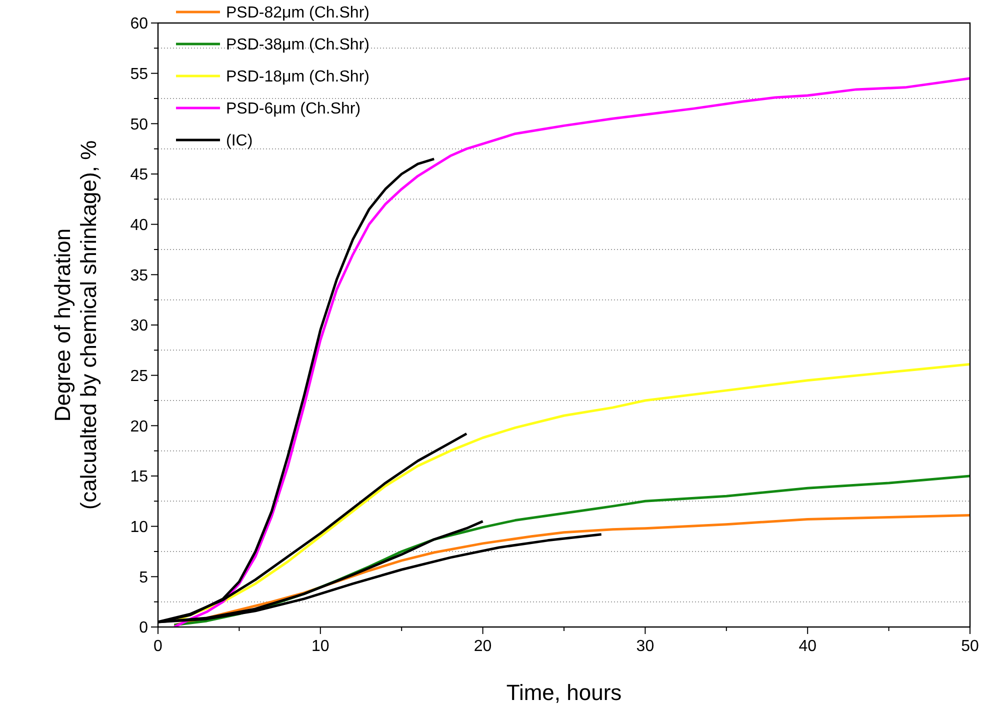 This screenshot has height=720, width=987. Describe the element at coordinates (564, 692) in the screenshot. I see `x-axis-title: Time, hours` at that location.